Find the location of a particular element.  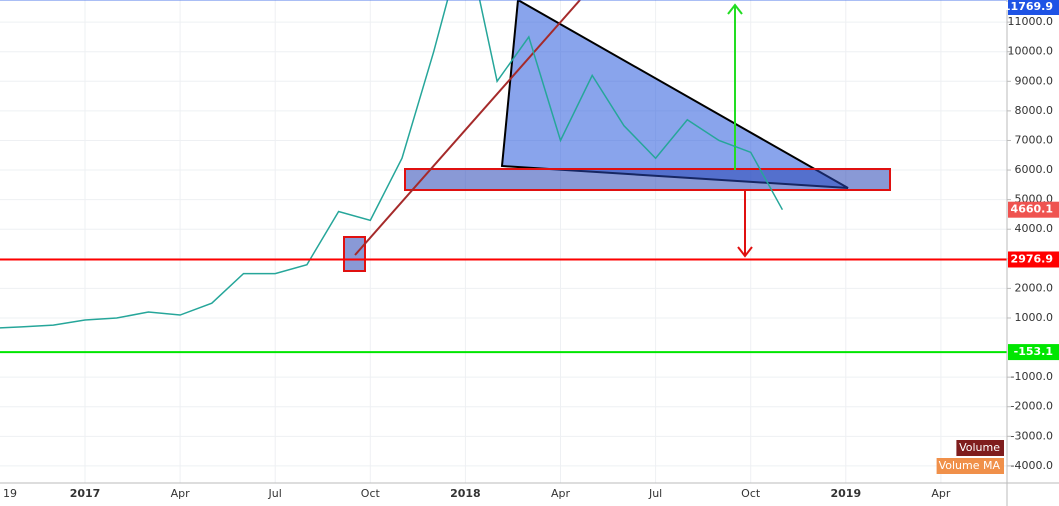

legend-label: Volume MA is located at coordinates (970, 465).